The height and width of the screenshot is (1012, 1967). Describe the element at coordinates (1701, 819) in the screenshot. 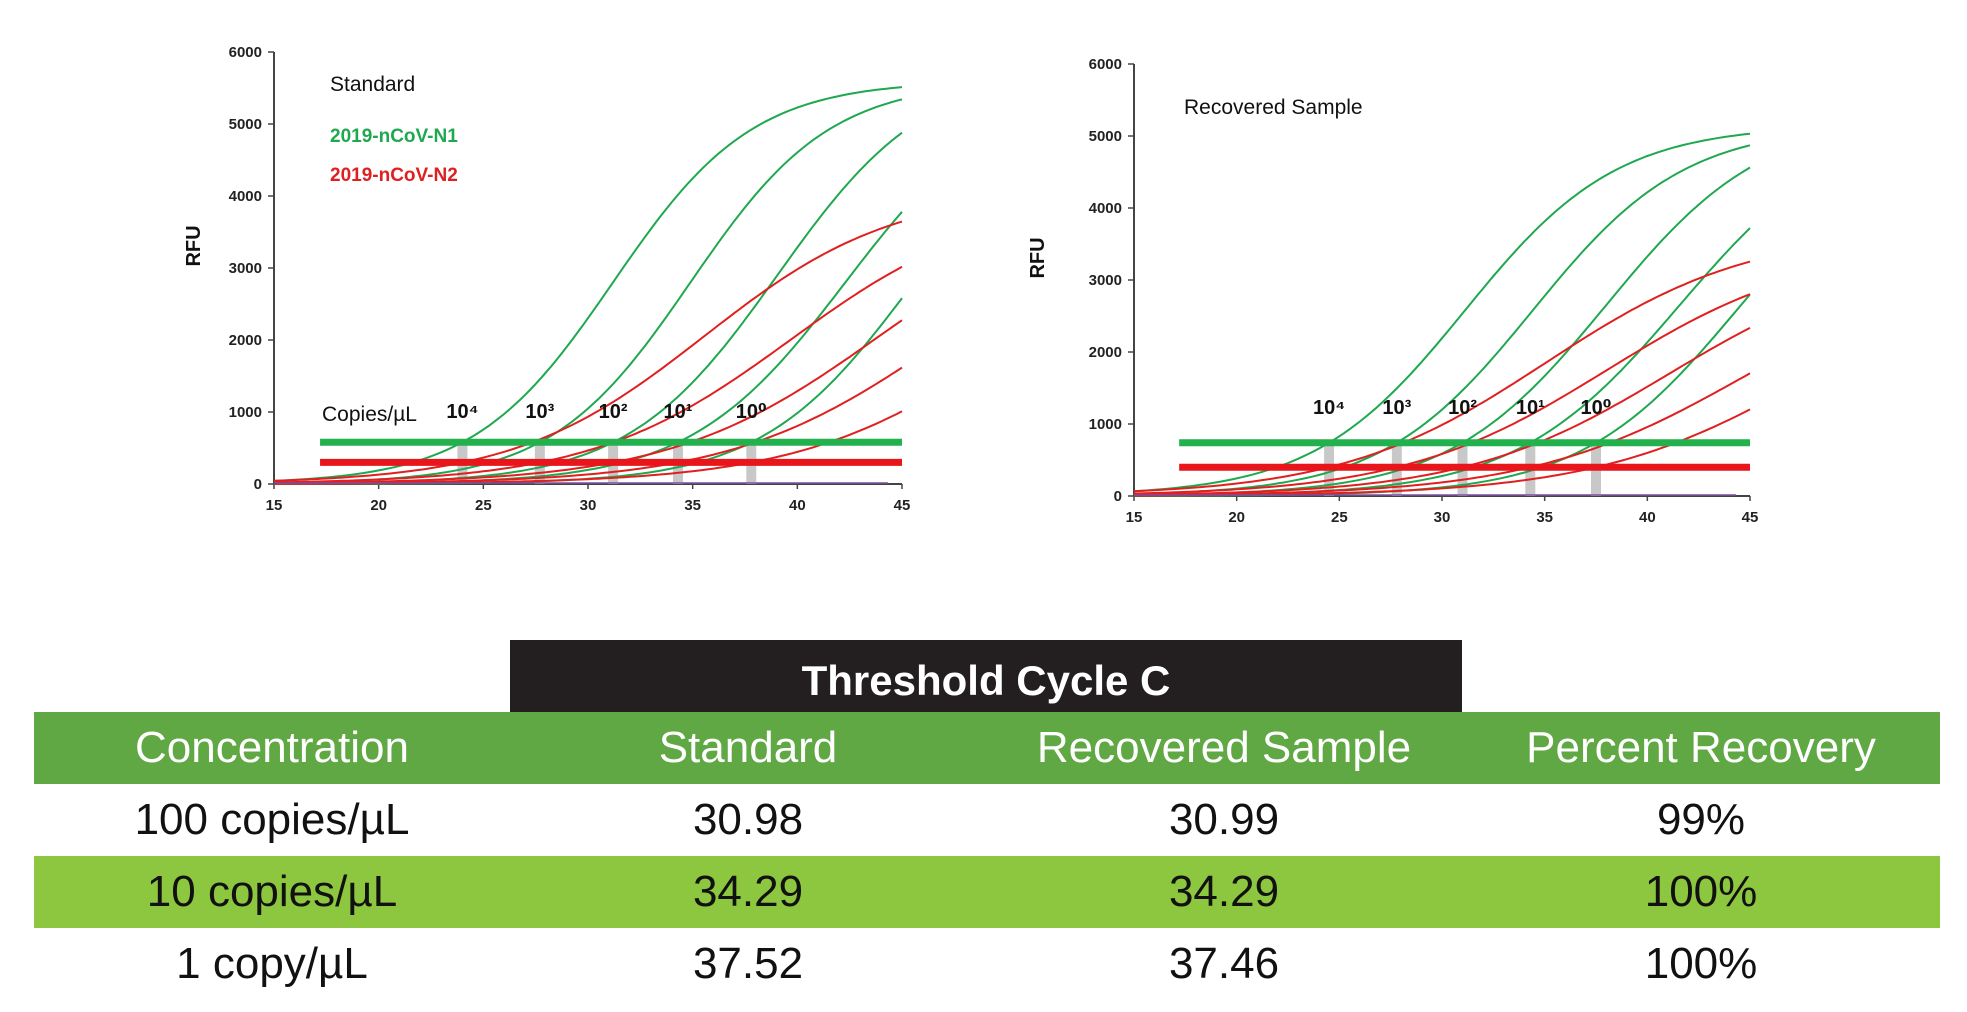

I see `cell-percent: 99%` at that location.